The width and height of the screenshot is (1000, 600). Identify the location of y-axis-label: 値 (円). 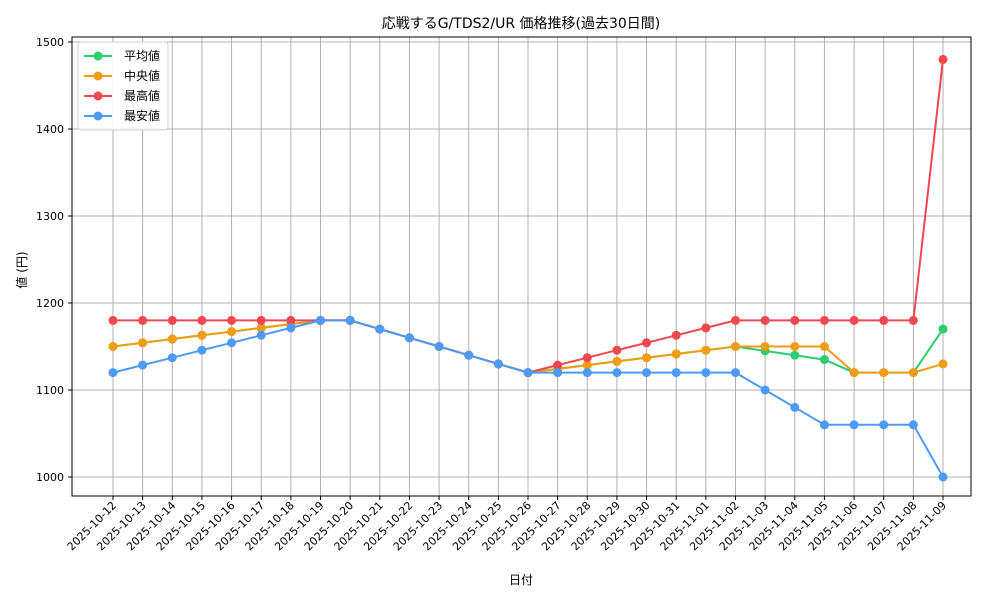
(21, 269).